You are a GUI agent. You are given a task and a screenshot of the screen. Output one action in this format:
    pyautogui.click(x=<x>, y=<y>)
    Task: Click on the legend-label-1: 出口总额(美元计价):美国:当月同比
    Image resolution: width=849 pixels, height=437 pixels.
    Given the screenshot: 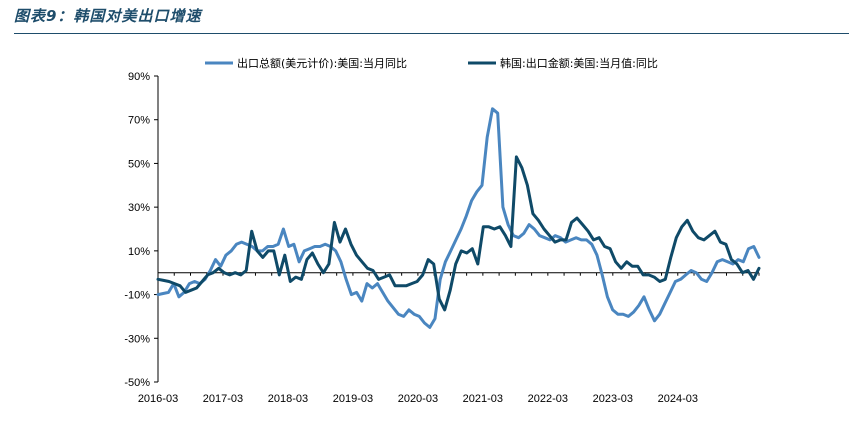 What is the action you would take?
    pyautogui.click(x=322, y=63)
    